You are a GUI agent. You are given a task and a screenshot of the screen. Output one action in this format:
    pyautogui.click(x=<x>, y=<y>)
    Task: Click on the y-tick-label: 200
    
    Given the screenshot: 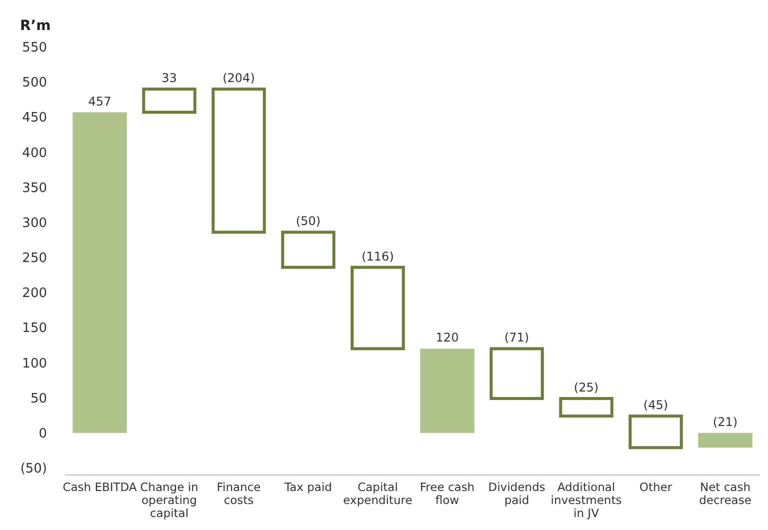 What is the action you would take?
    pyautogui.click(x=34, y=294)
    